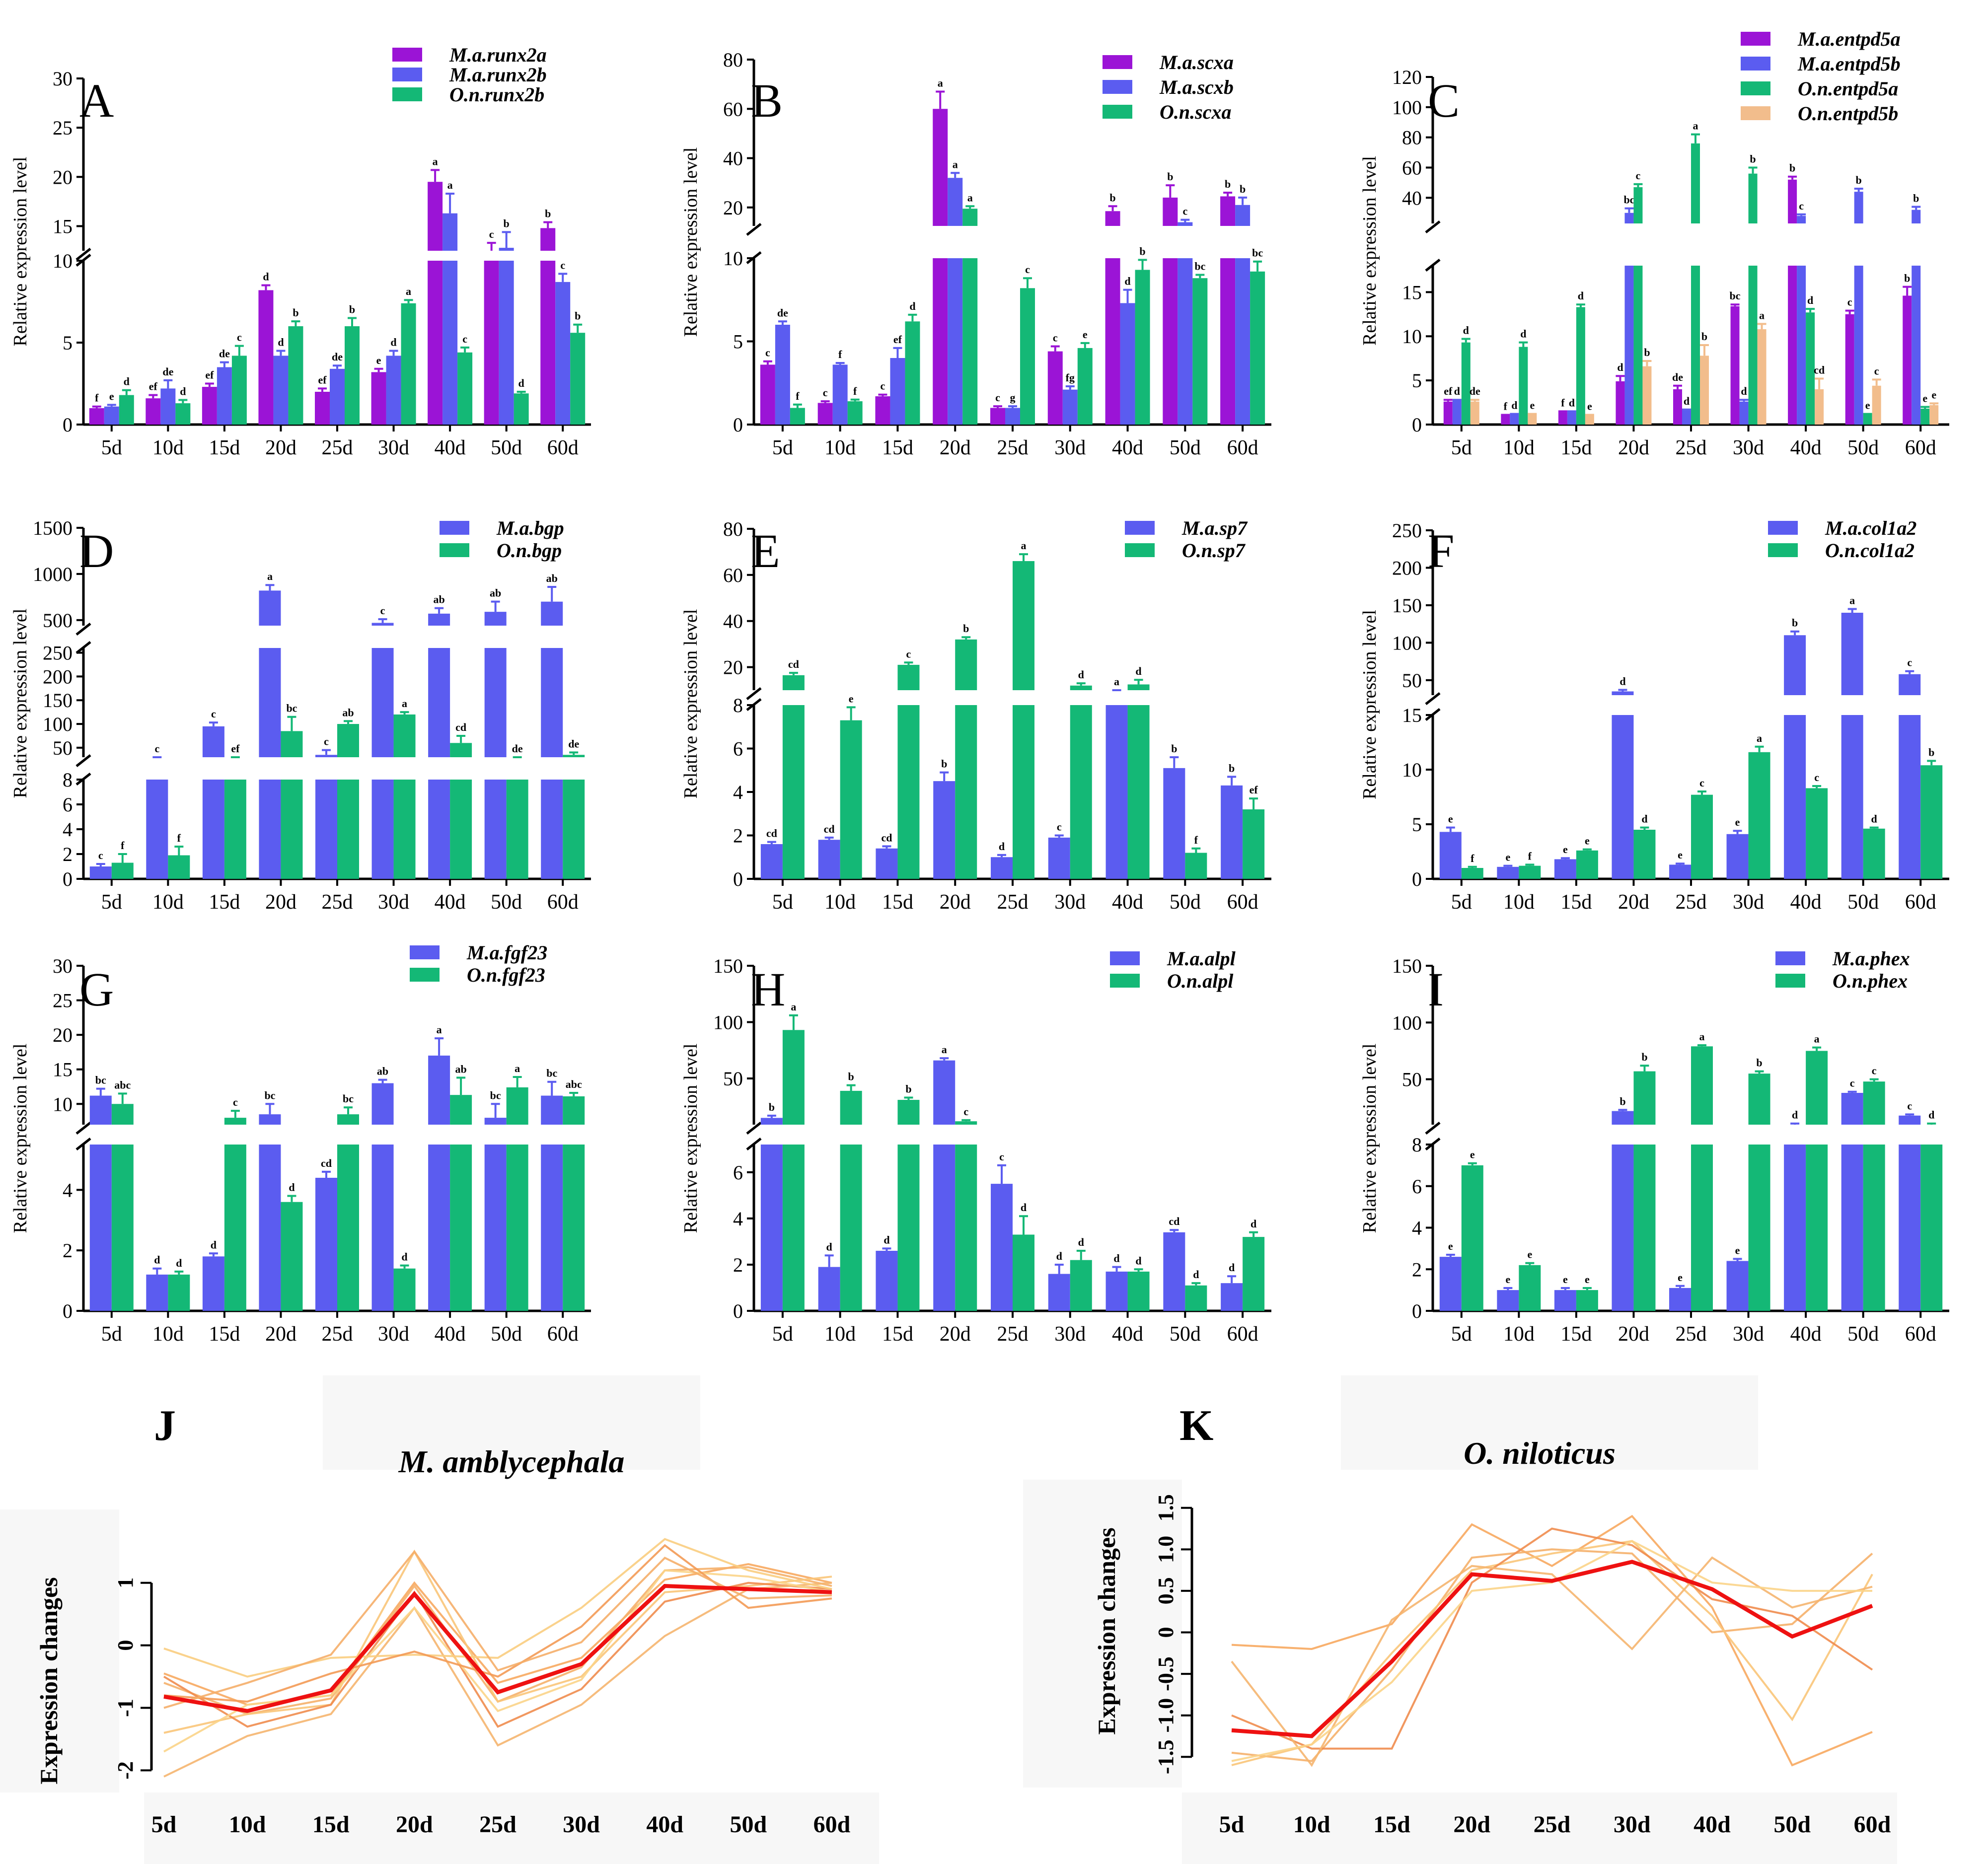  What do you see at coordinates (1201, 958) in the screenshot?
I see `legend-label: M.a.alpl` at bounding box center [1201, 958].